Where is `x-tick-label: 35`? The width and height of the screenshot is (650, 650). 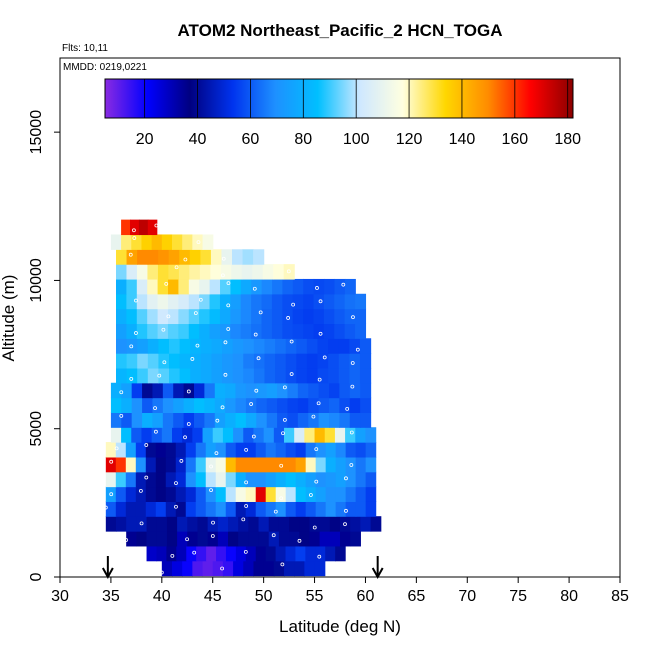 x-tick-label: 35 is located at coordinates (111, 596).